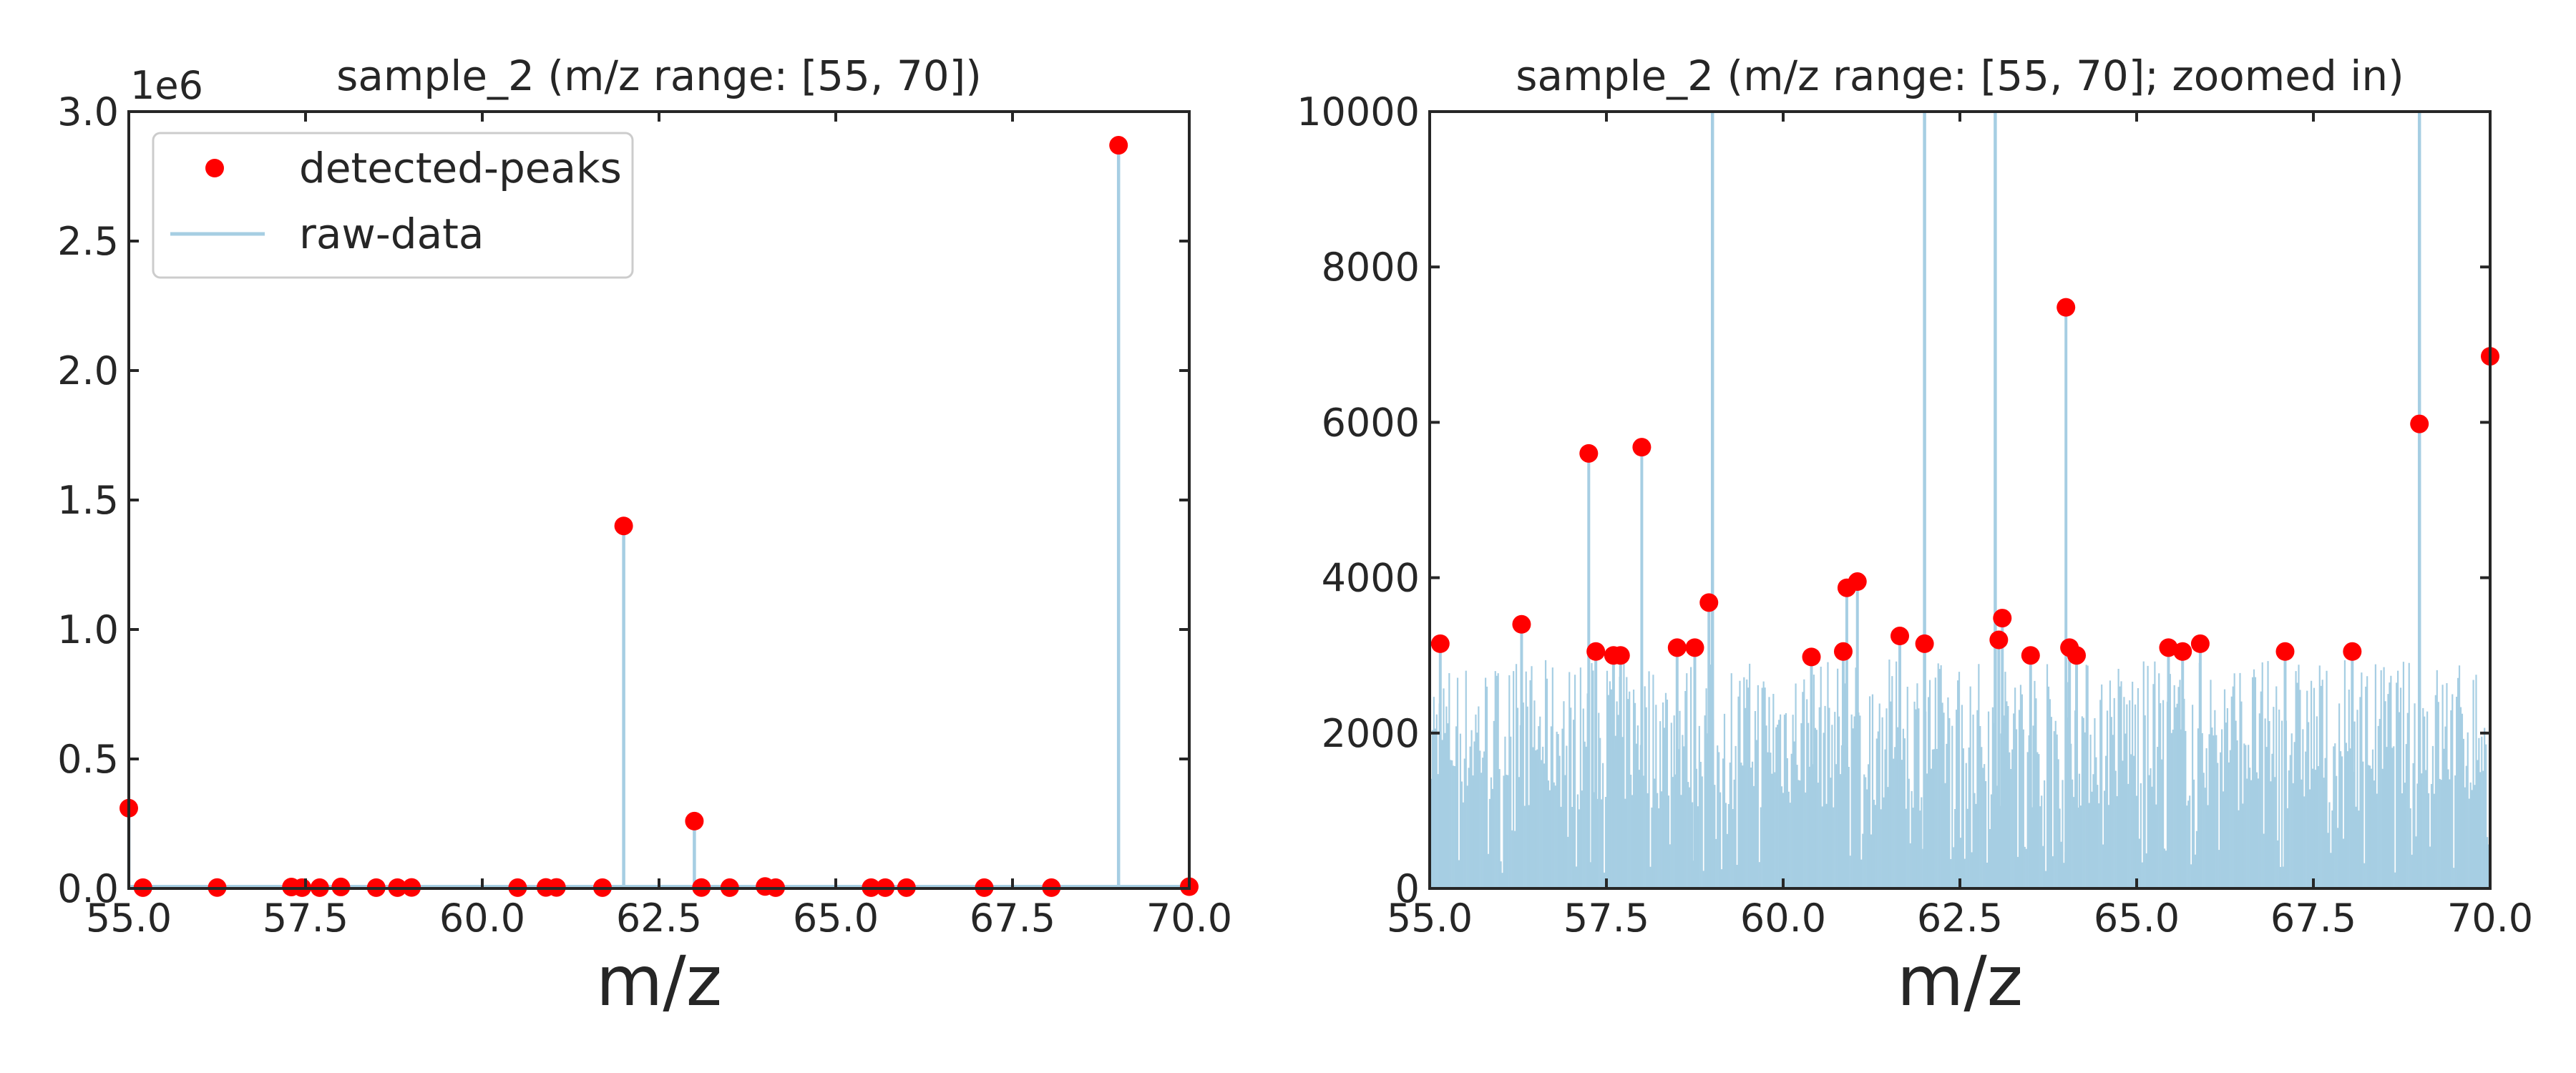  What do you see at coordinates (1358, 111) in the screenshot?
I see `y-tick-label: 10000` at bounding box center [1358, 111].